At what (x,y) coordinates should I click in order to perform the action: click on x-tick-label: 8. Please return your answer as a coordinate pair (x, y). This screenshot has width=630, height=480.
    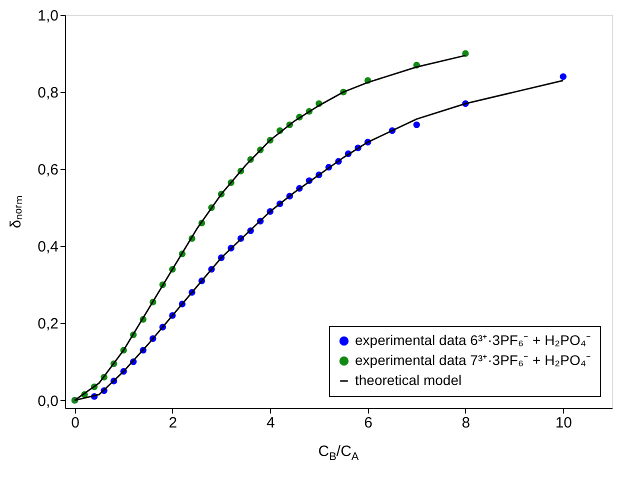
    Looking at the image, I should click on (466, 423).